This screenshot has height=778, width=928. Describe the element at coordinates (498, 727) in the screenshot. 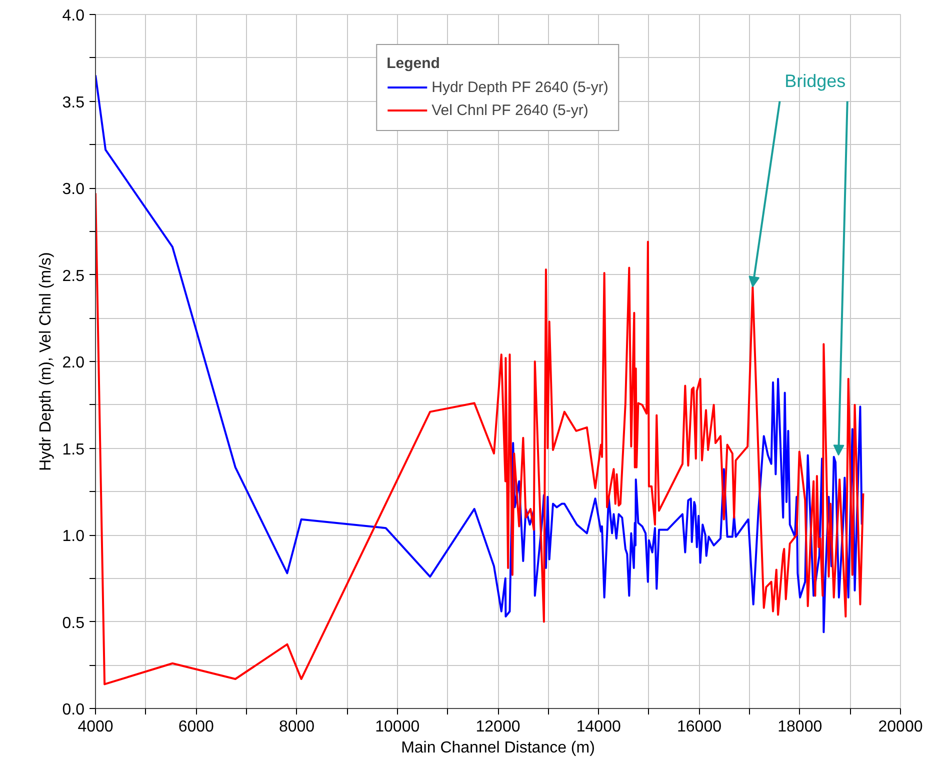

I see `x-tick-label: 12000` at that location.